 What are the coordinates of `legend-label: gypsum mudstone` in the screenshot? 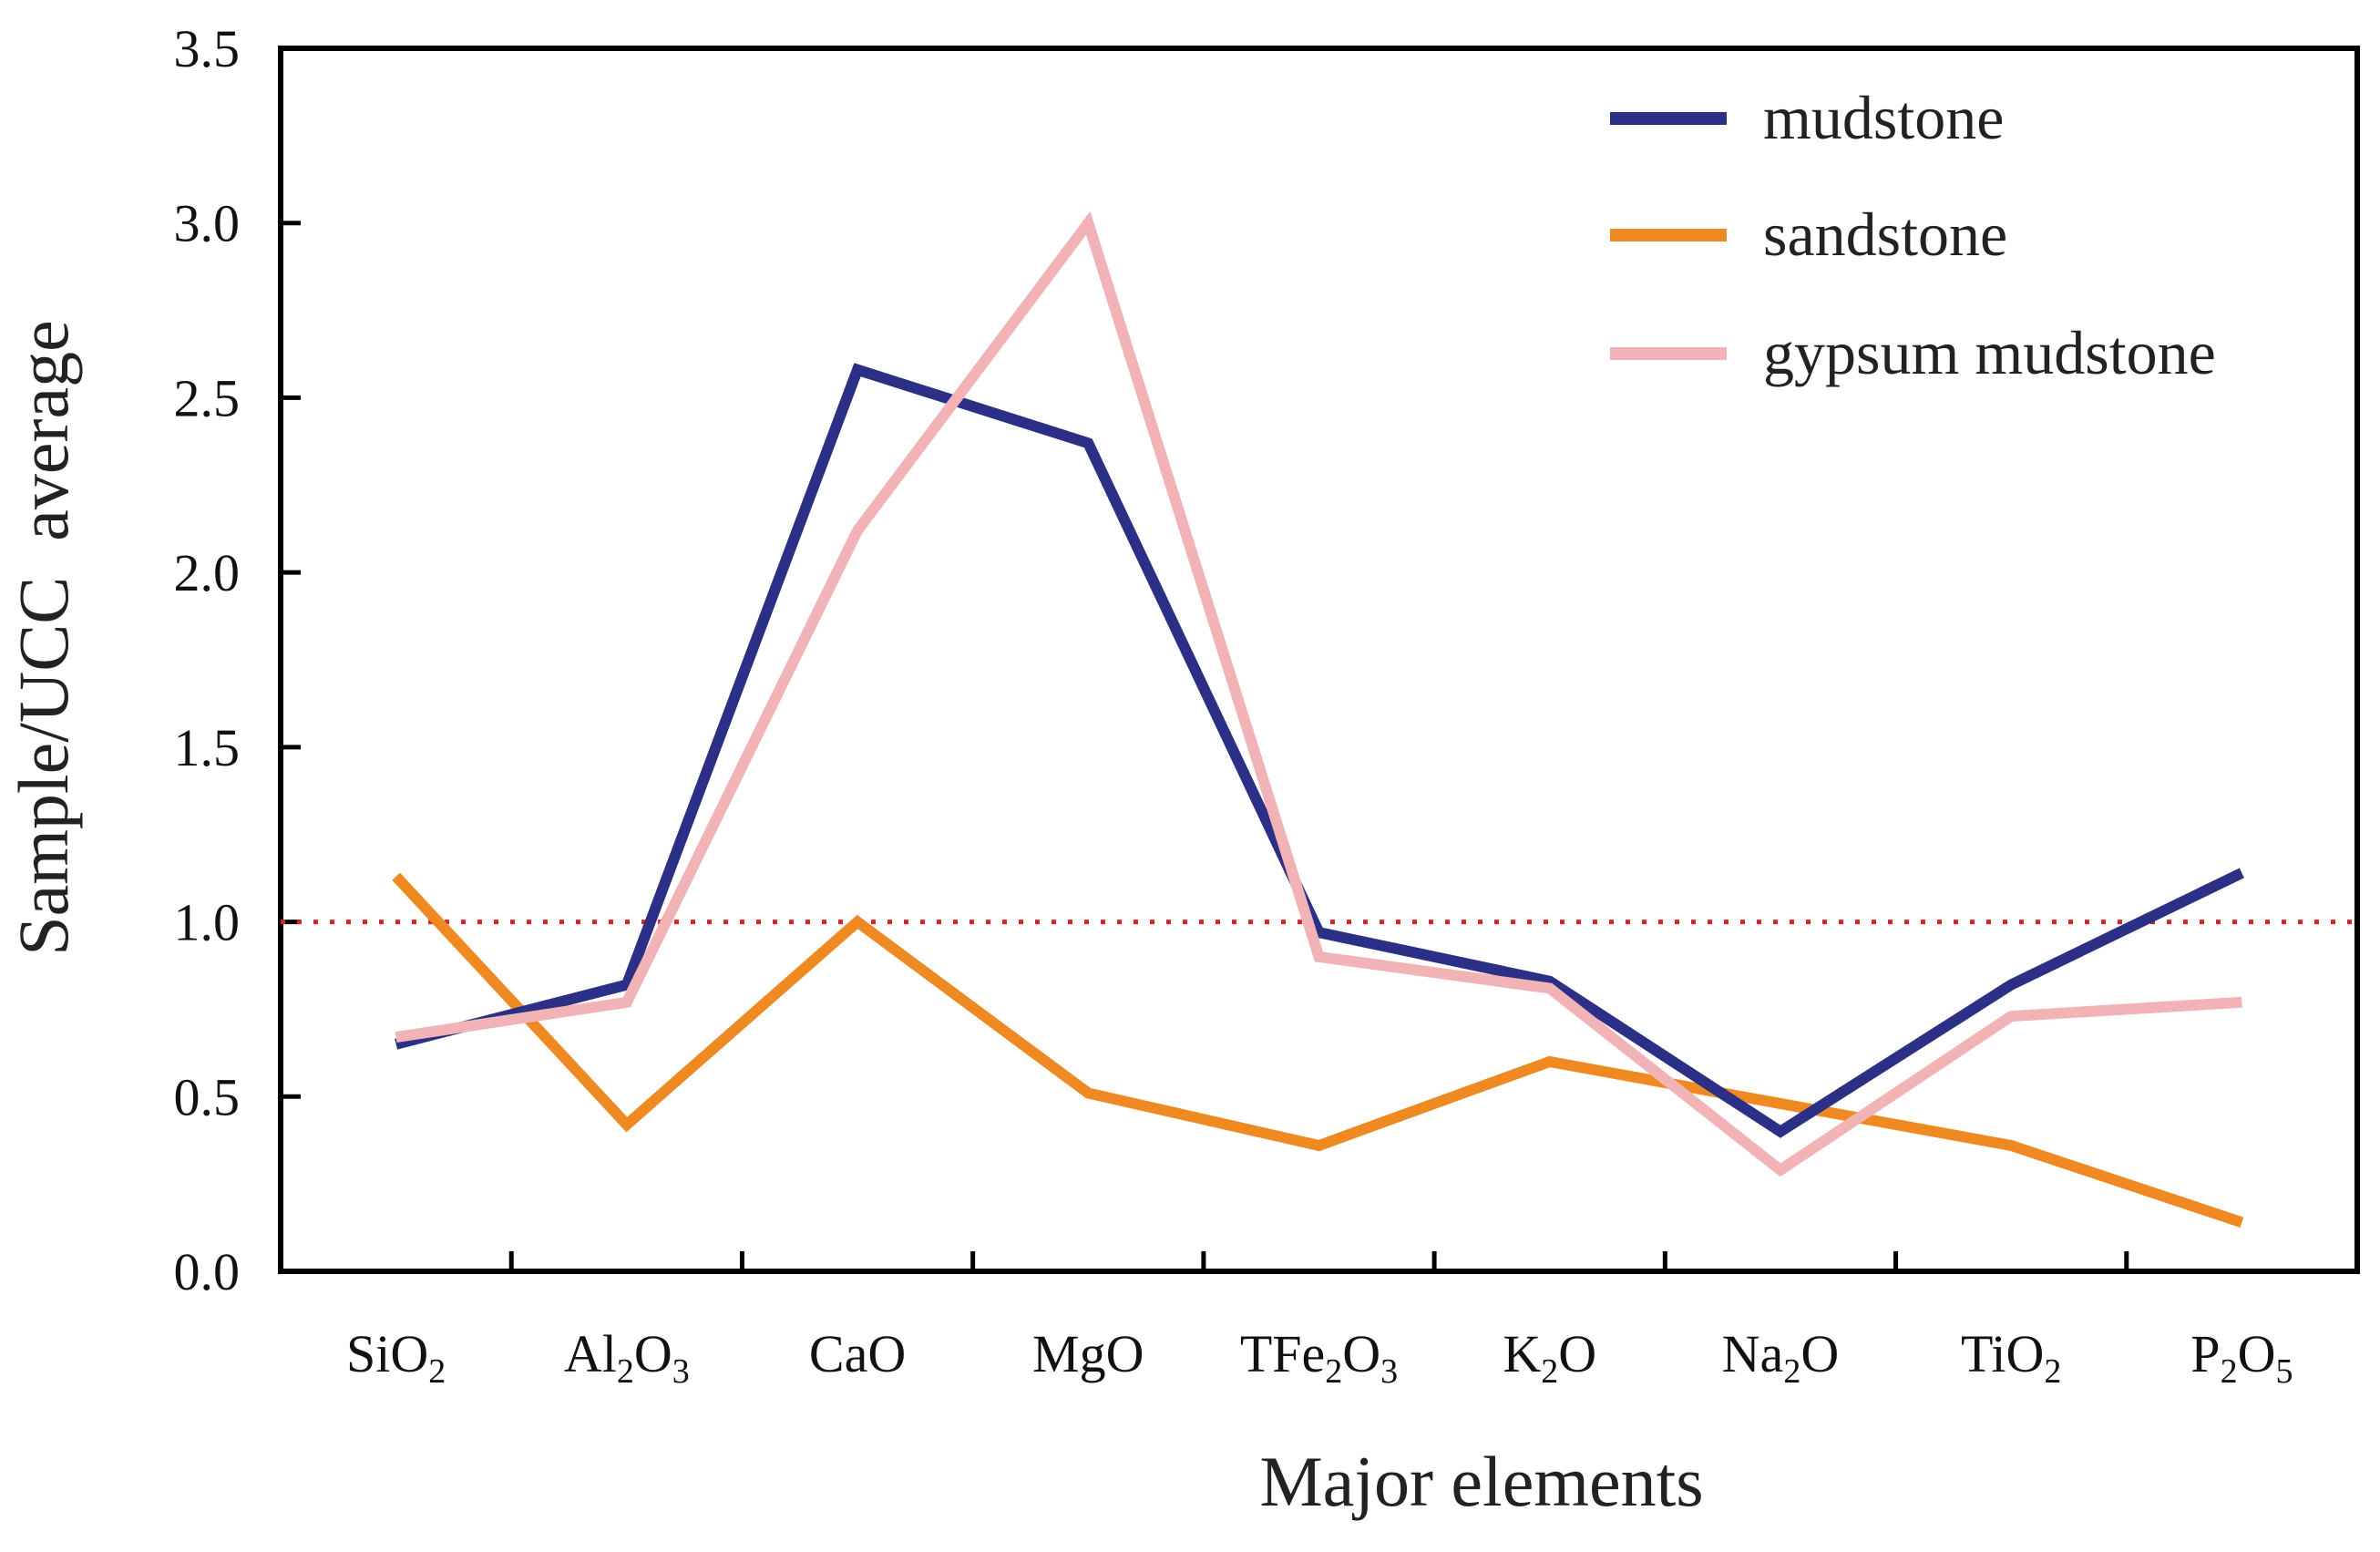 It's located at (1990, 352).